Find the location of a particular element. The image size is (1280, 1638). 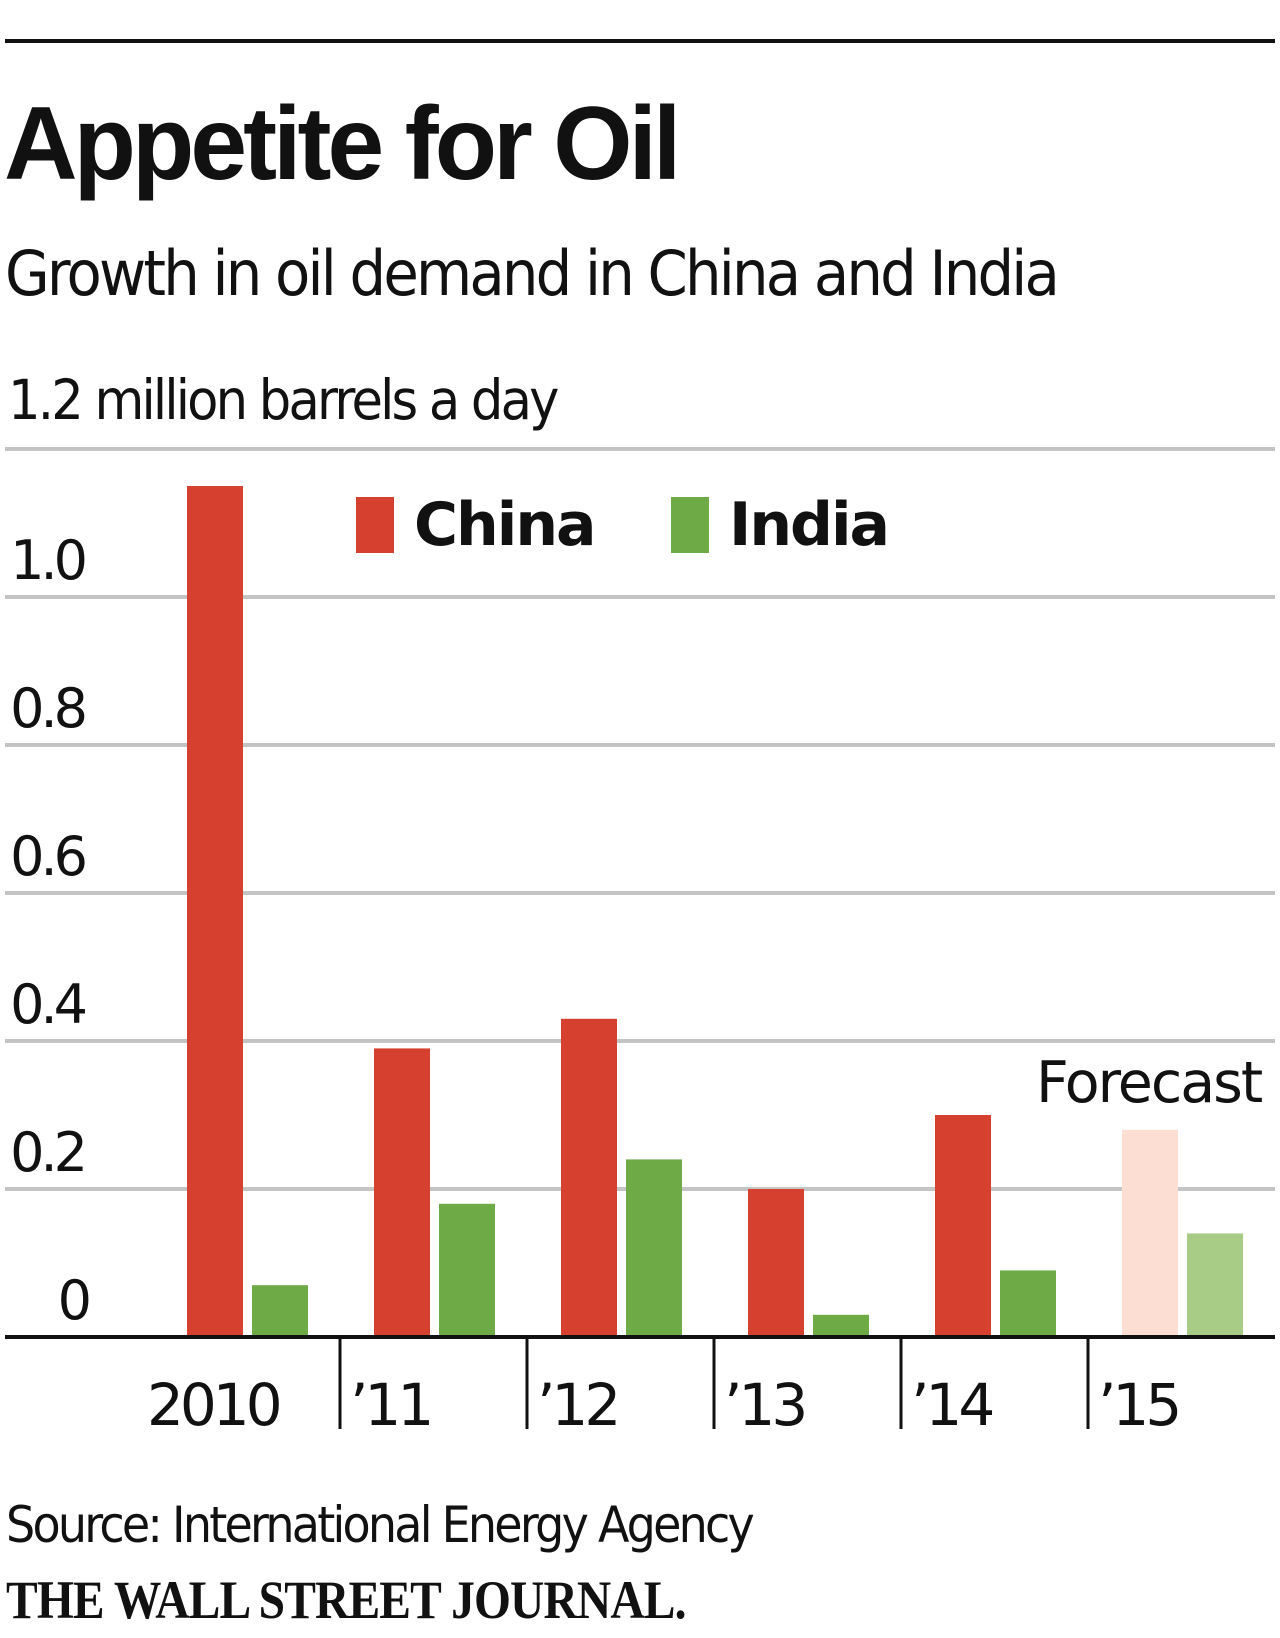

legend-india: India is located at coordinates (780, 525).